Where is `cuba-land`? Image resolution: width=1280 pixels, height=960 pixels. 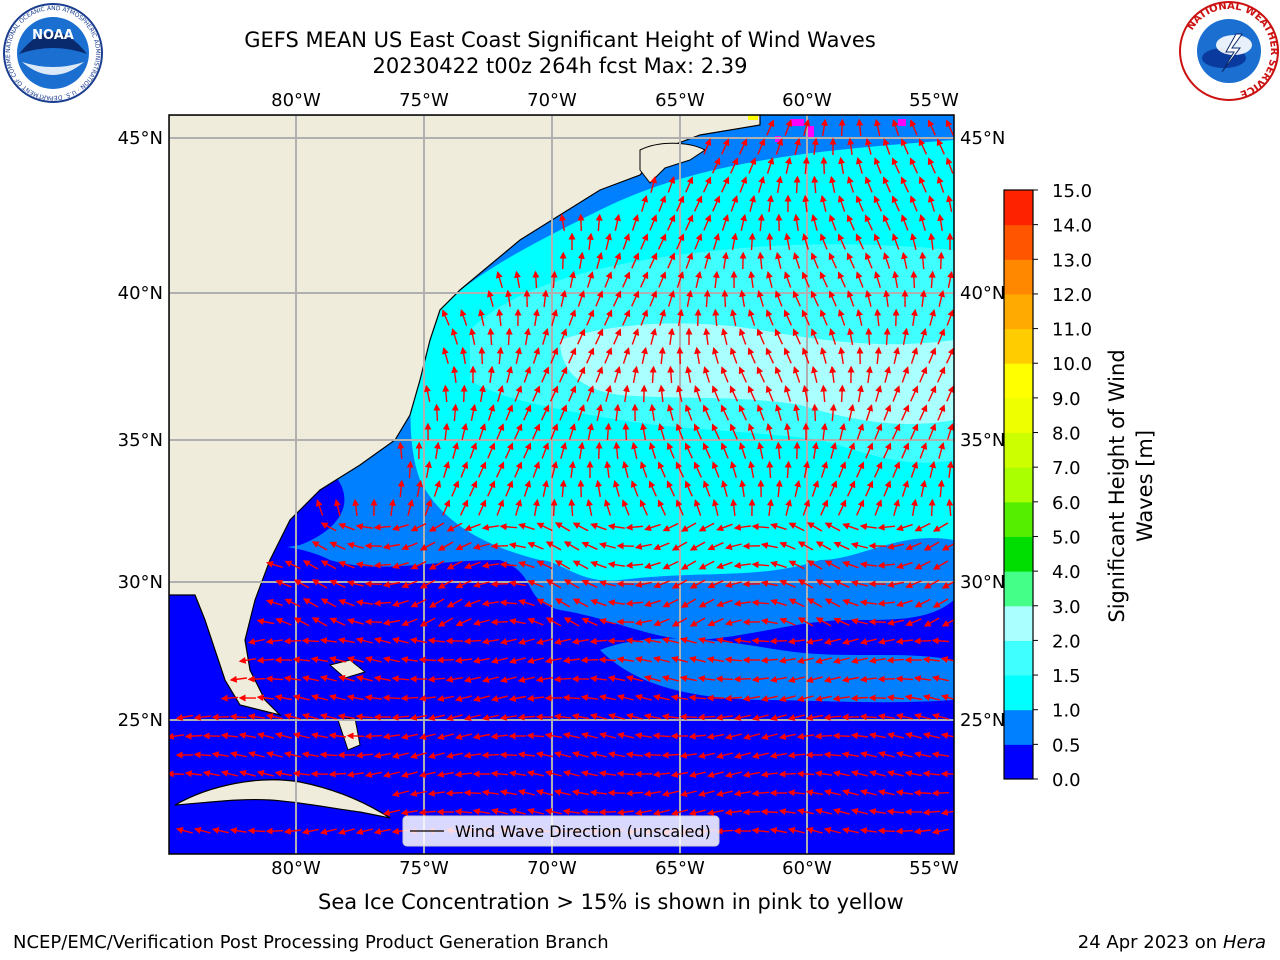
cuba-land is located at coordinates (282, 799).